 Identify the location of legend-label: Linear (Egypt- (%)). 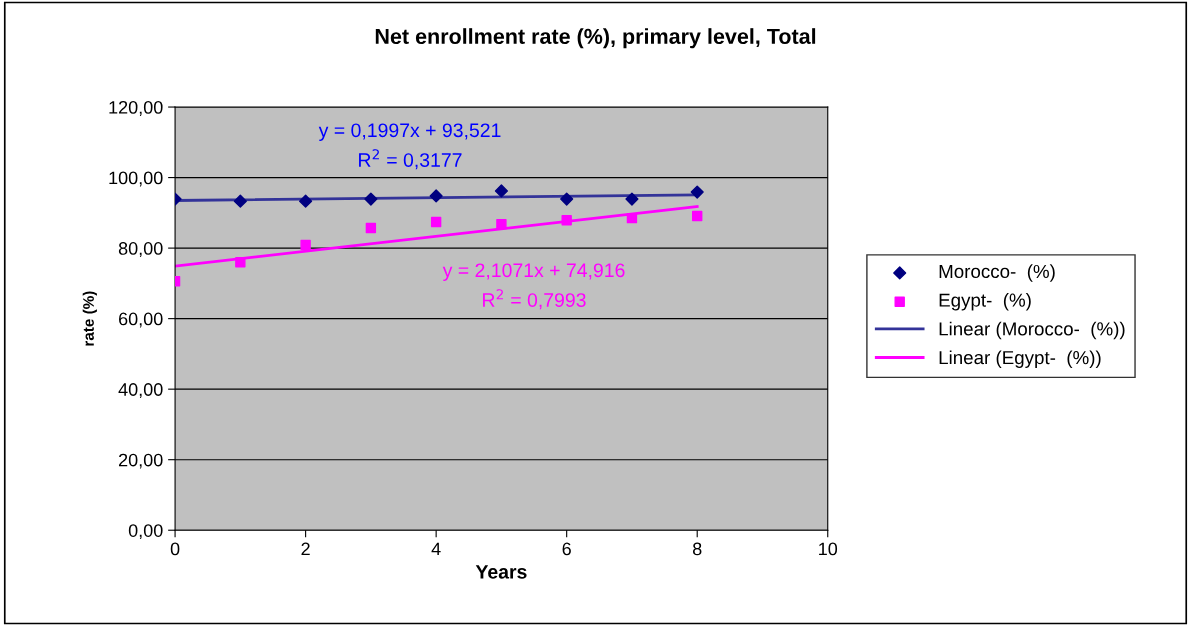
(1020, 359).